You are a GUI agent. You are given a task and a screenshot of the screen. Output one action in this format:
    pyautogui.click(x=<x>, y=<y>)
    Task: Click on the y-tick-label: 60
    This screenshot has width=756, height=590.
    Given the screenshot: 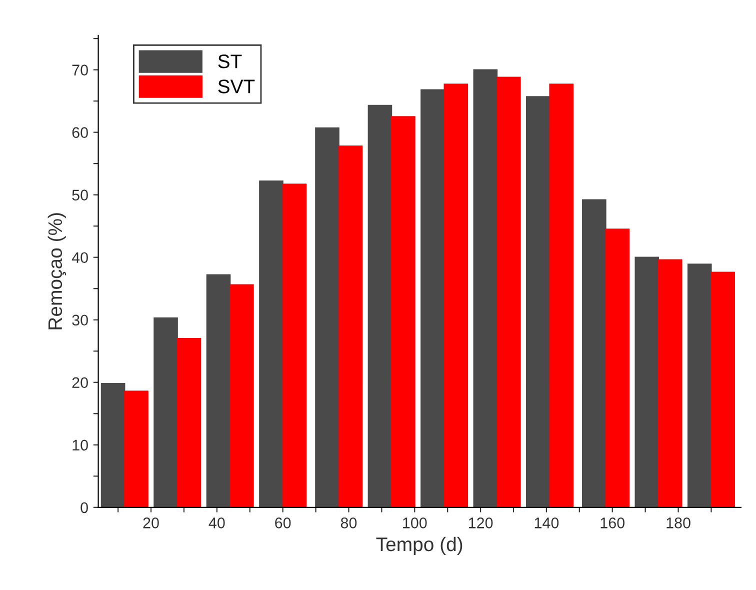 What is the action you would take?
    pyautogui.click(x=80, y=132)
    